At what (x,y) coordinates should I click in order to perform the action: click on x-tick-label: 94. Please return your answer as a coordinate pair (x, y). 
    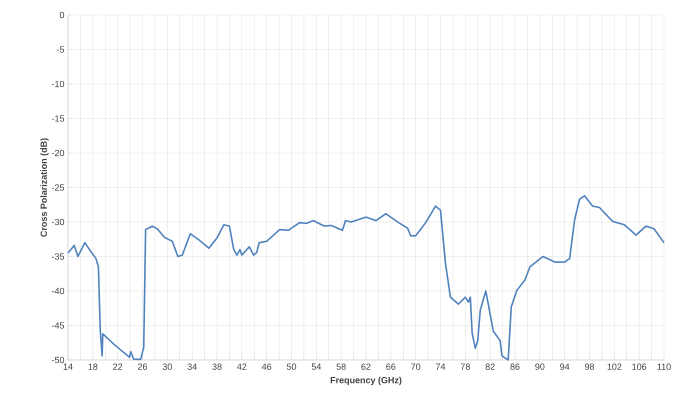
    Looking at the image, I should click on (565, 367).